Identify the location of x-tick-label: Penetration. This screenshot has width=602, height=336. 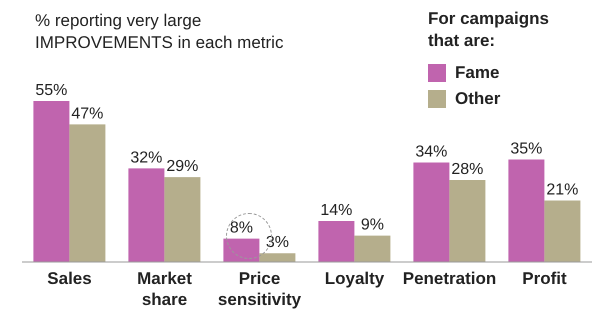
(449, 278).